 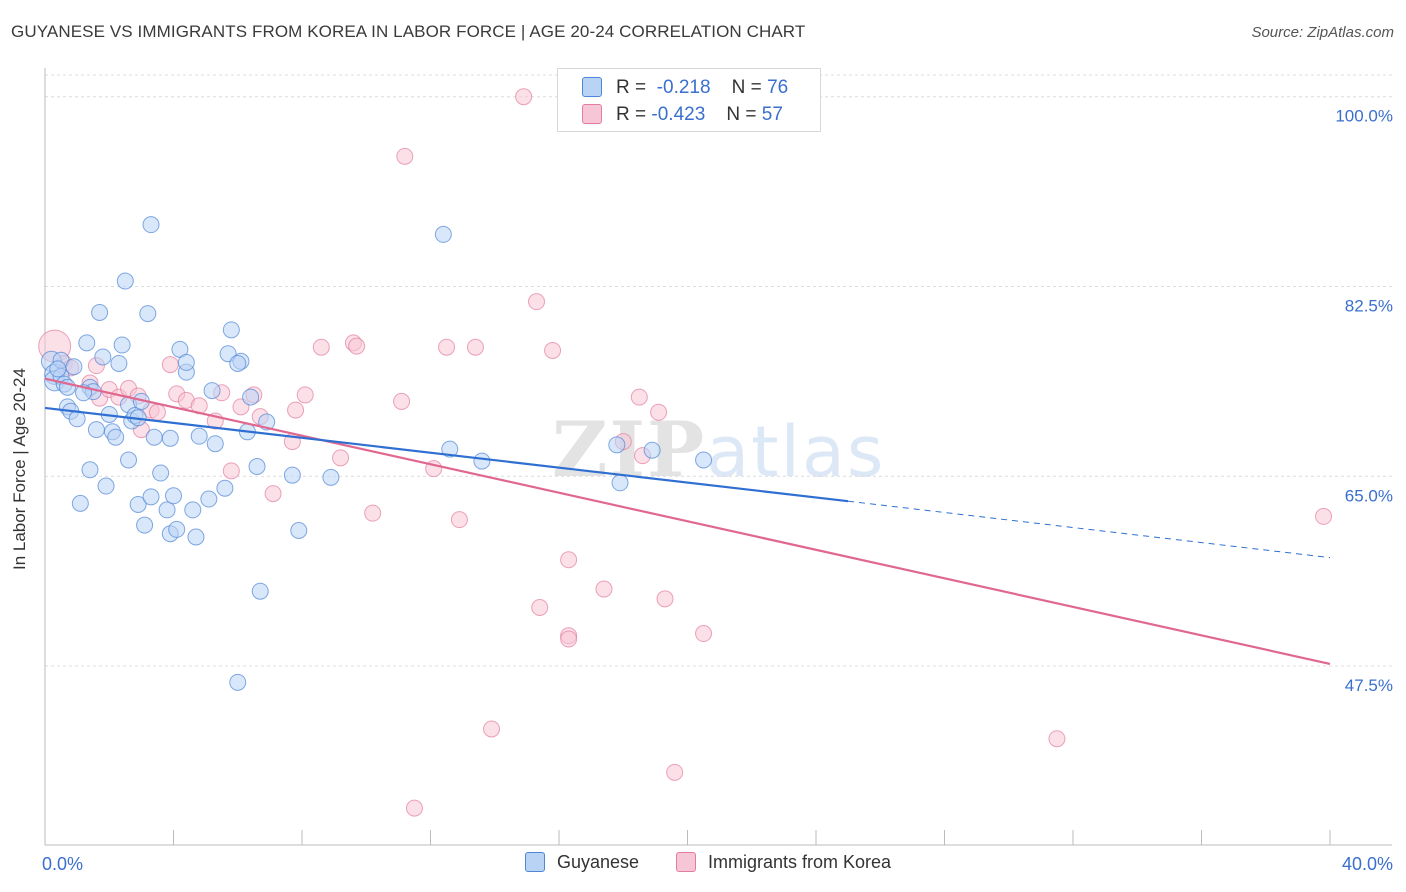 I want to click on n-value: 57, so click(x=772, y=114).